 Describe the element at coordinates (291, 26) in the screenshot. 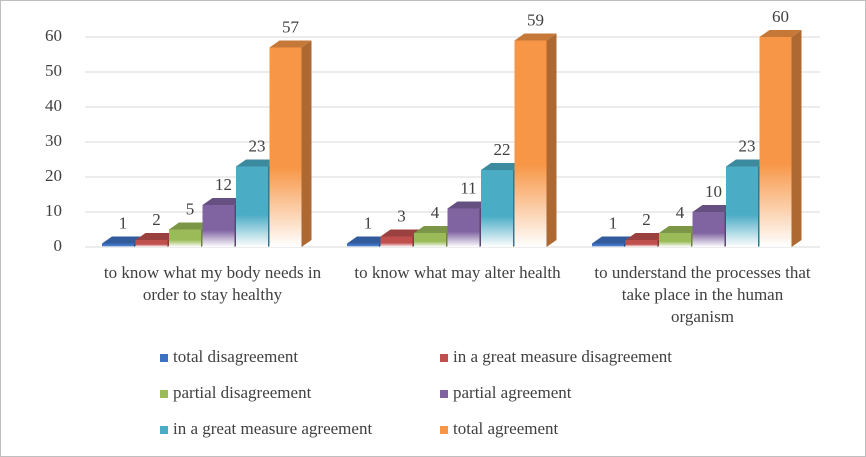

I see `data-label: 57` at that location.